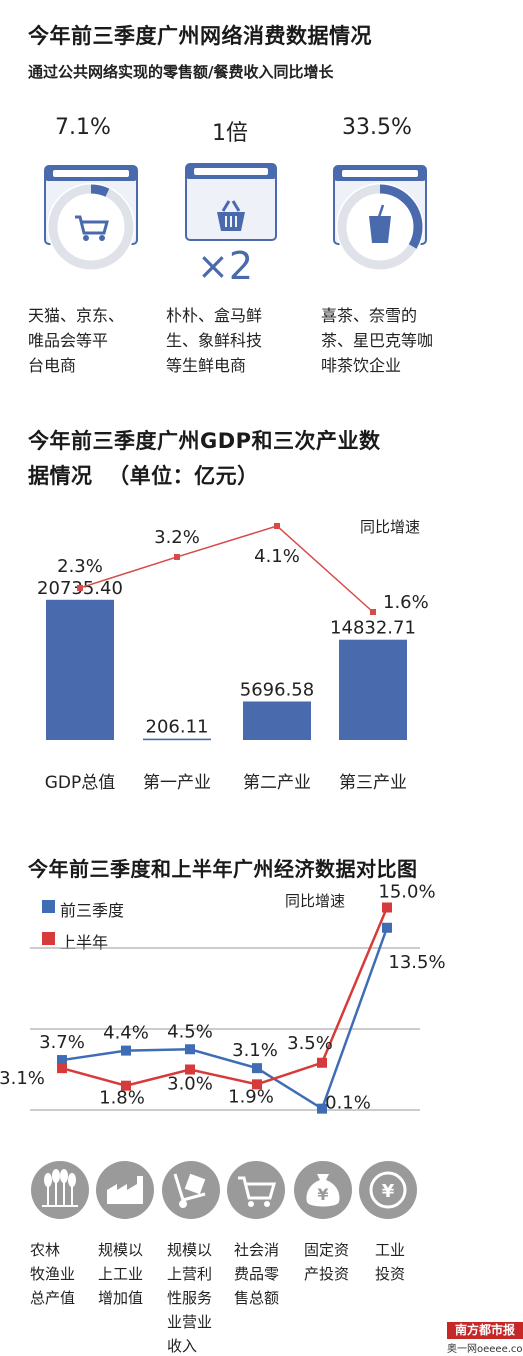  What do you see at coordinates (485, 1349) in the screenshot?
I see `watermark-url: 奥一网oeeee.com` at bounding box center [485, 1349].